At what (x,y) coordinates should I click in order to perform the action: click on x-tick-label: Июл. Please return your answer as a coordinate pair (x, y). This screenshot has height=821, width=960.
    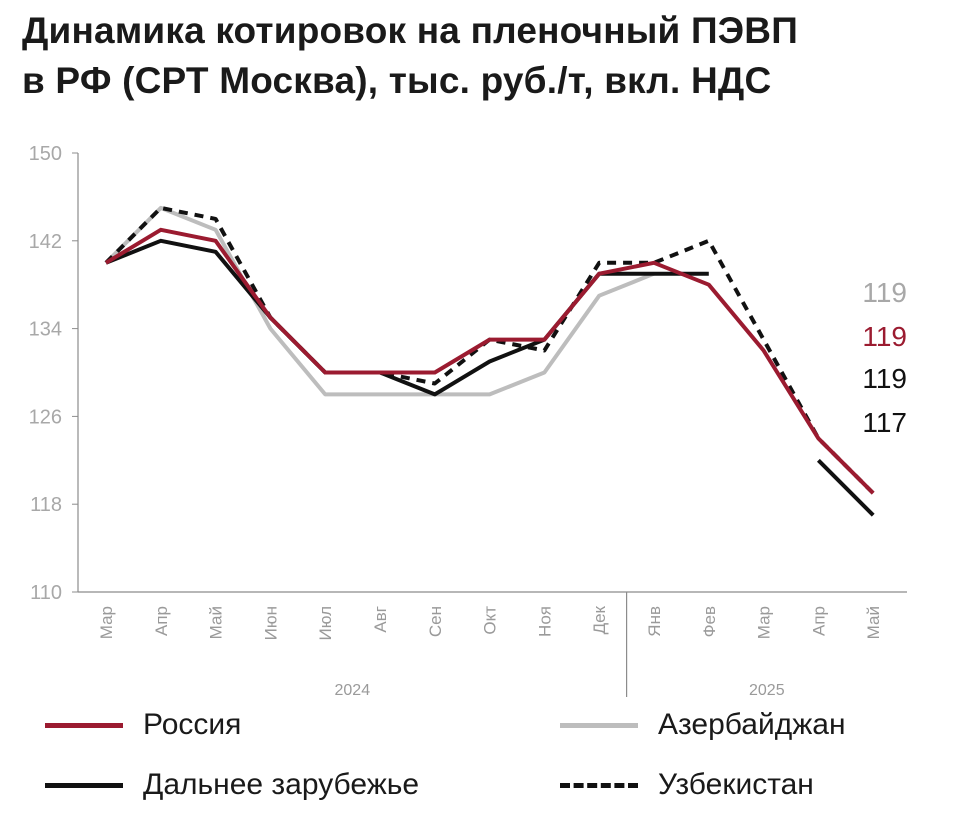
    Looking at the image, I should click on (325, 623).